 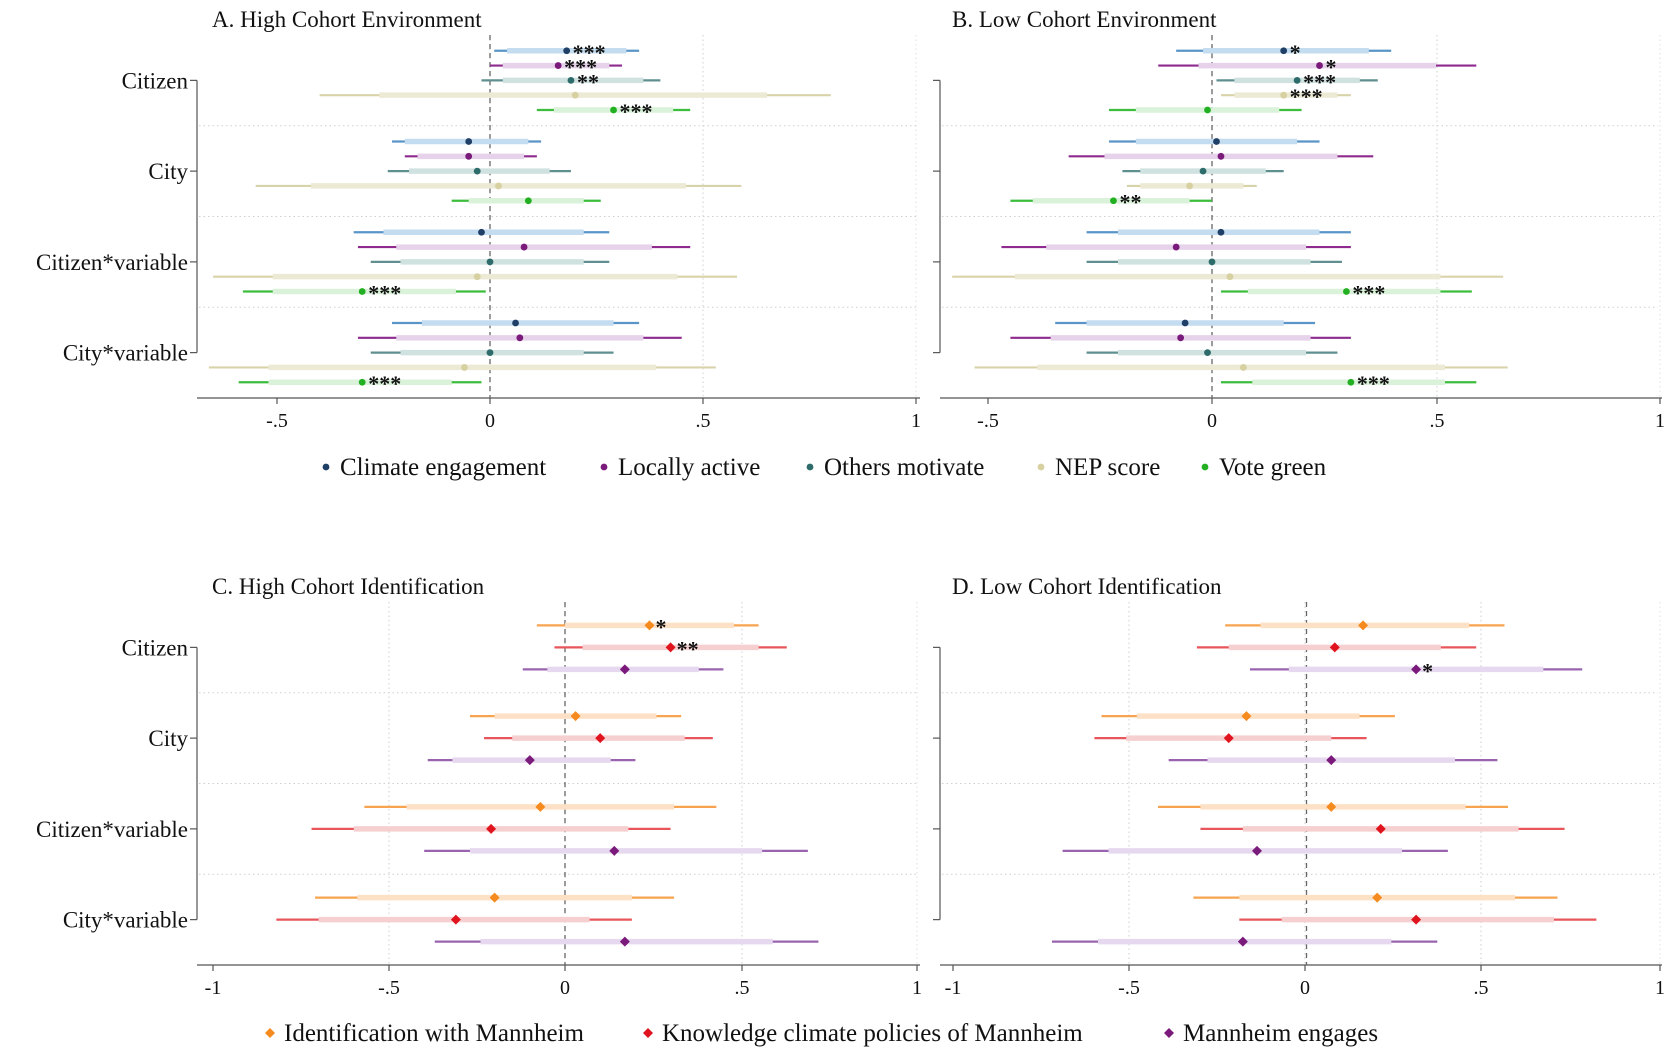 I want to click on legend-label: Others motivate, so click(x=904, y=467).